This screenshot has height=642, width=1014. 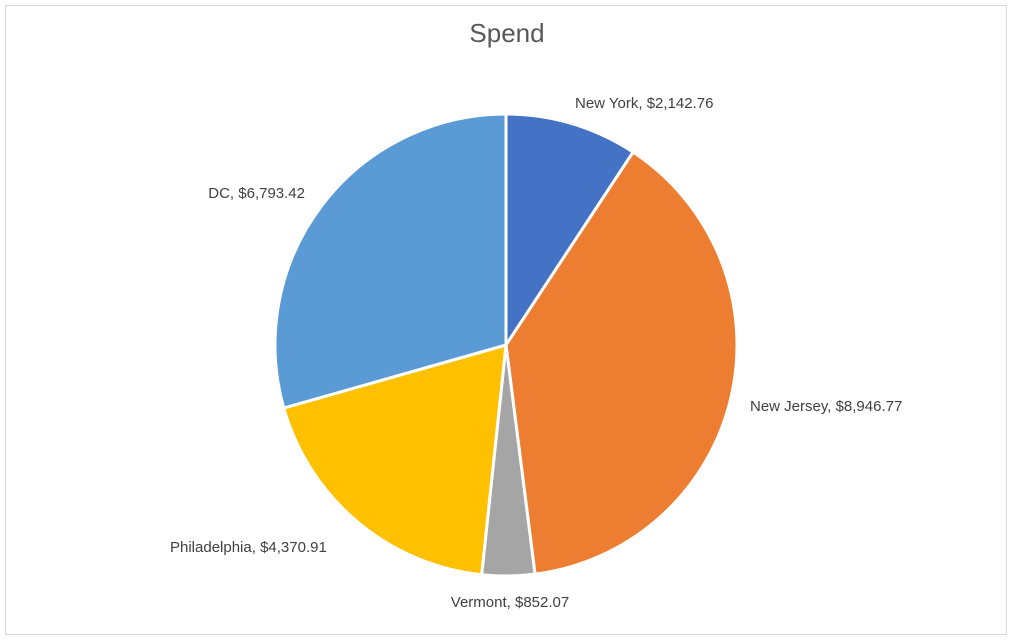 What do you see at coordinates (510, 602) in the screenshot?
I see `data-label-vermont: Vermont, $852.07` at bounding box center [510, 602].